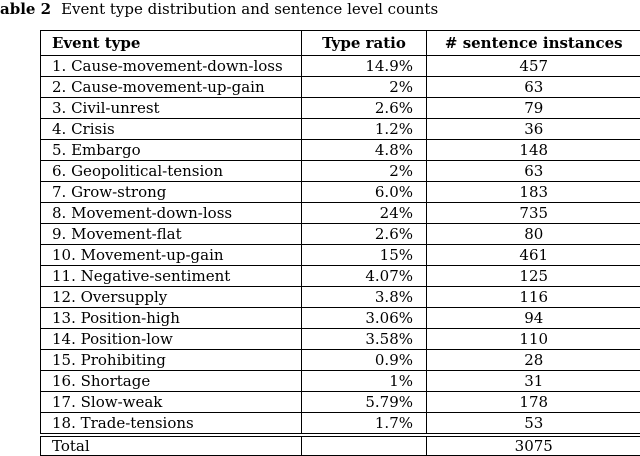 This screenshot has height=456, width=640. What do you see at coordinates (171, 402) in the screenshot?
I see `event-type-cell: 17. Slow-weak` at bounding box center [171, 402].